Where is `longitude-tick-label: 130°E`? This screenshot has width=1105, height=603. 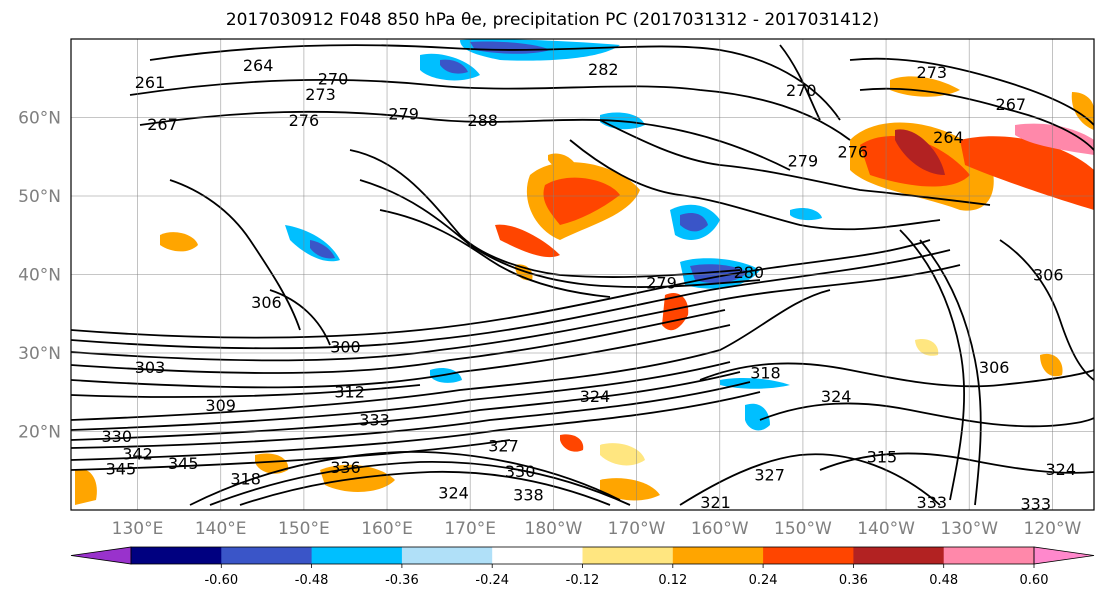
longitude-tick-label: 130°E is located at coordinates (138, 529).